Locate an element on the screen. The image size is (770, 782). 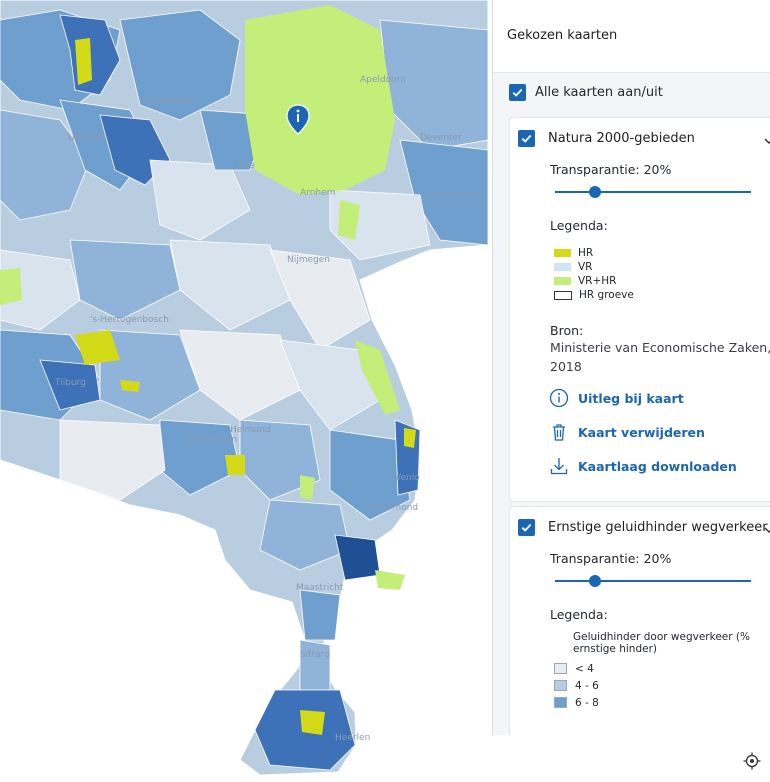
remove-map-button: Kaart verwijderen is located at coordinates (627, 432).